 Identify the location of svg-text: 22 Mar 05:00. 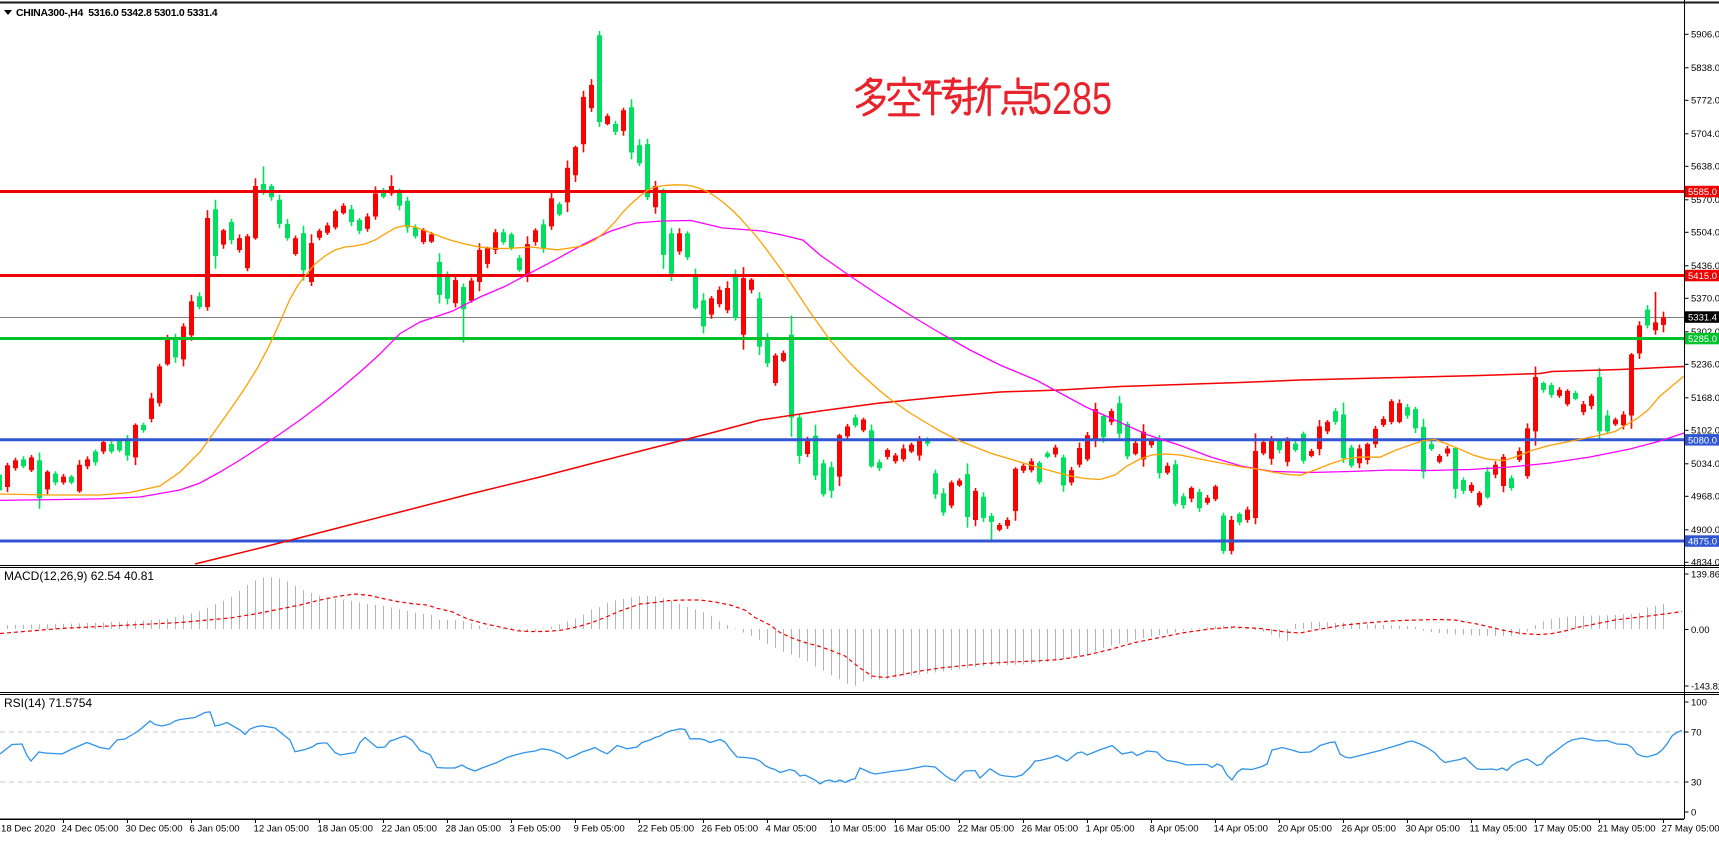
(986, 829).